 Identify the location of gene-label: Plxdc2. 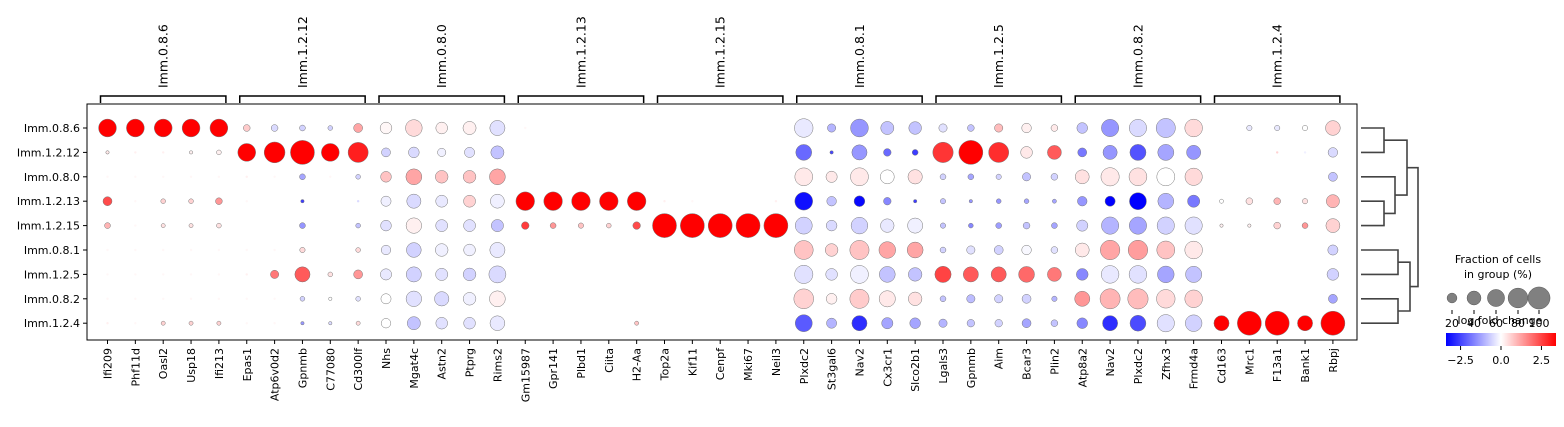
(1138, 366).